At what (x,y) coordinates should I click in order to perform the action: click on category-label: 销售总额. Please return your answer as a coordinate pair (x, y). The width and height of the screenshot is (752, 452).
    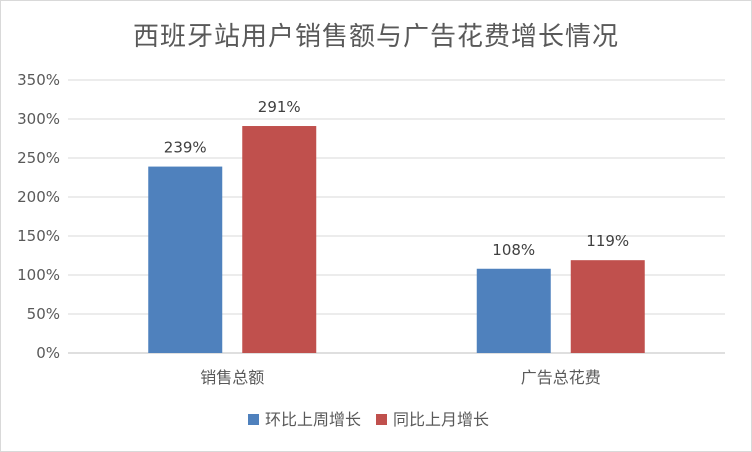
    Looking at the image, I should click on (232, 377).